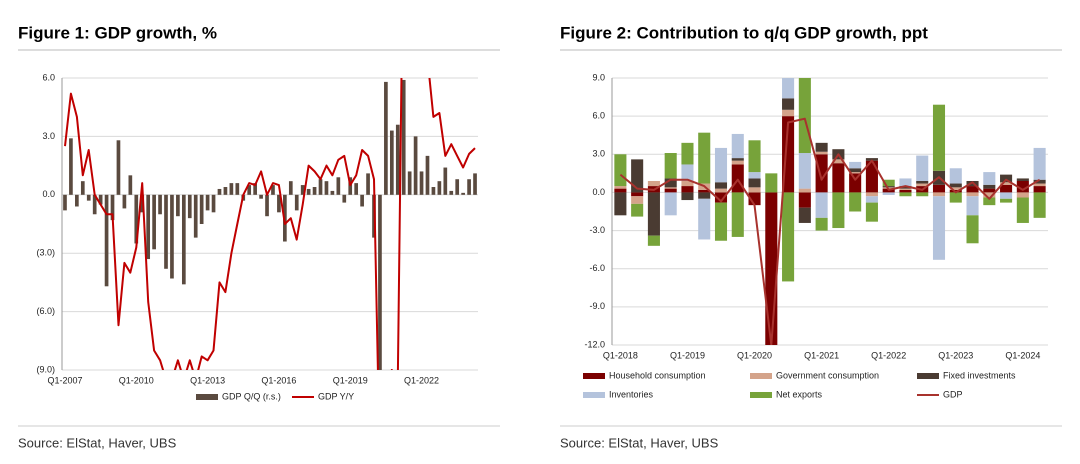 The height and width of the screenshot is (464, 1080). What do you see at coordinates (827, 375) in the screenshot?
I see `legend-label: Government consumption` at bounding box center [827, 375].